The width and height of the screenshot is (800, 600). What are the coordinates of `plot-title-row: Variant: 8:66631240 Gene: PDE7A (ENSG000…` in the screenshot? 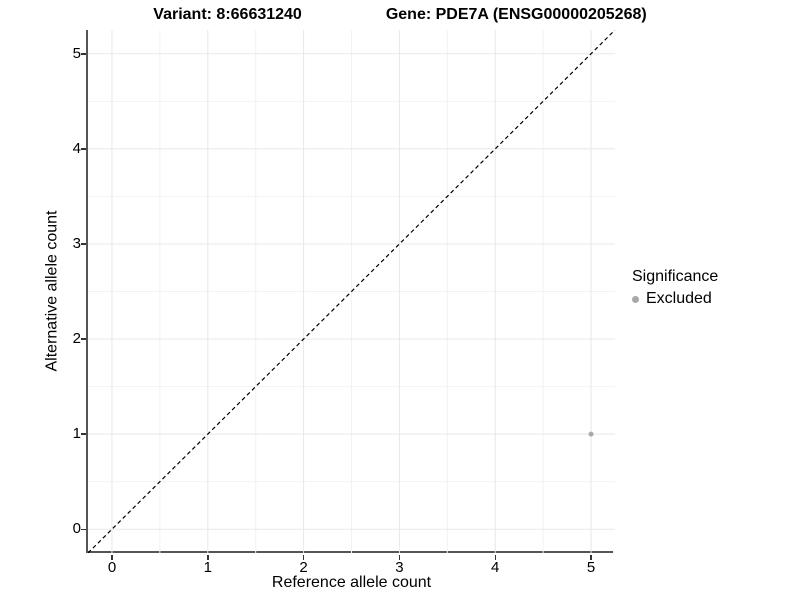 It's located at (400, 15).